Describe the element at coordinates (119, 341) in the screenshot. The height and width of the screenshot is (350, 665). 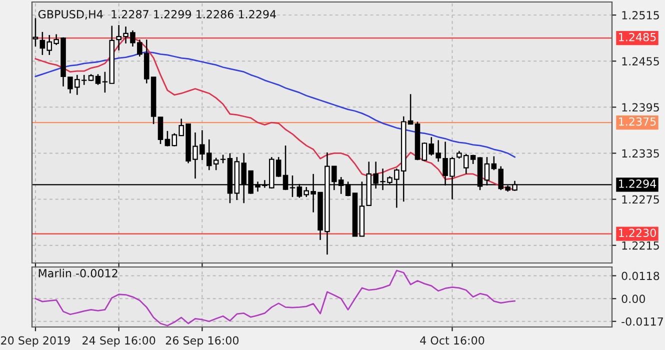
I see `x-tick-label: 24 Sep 16:00` at that location.